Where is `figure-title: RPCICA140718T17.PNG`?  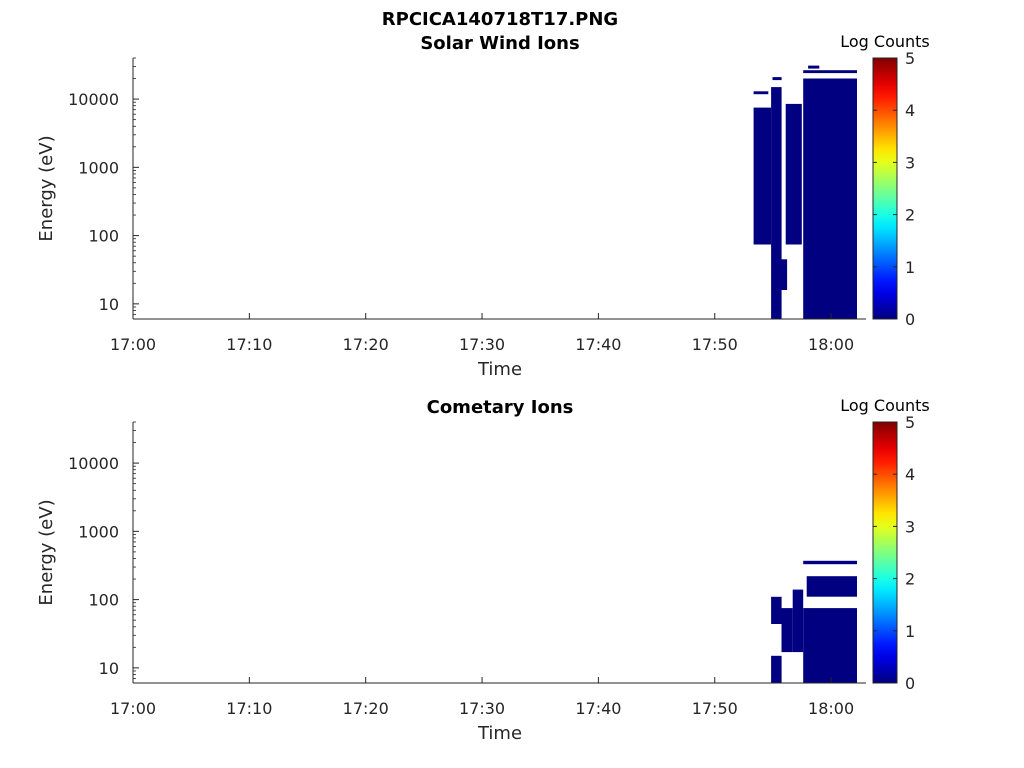 figure-title: RPCICA140718T17.PNG is located at coordinates (500, 19).